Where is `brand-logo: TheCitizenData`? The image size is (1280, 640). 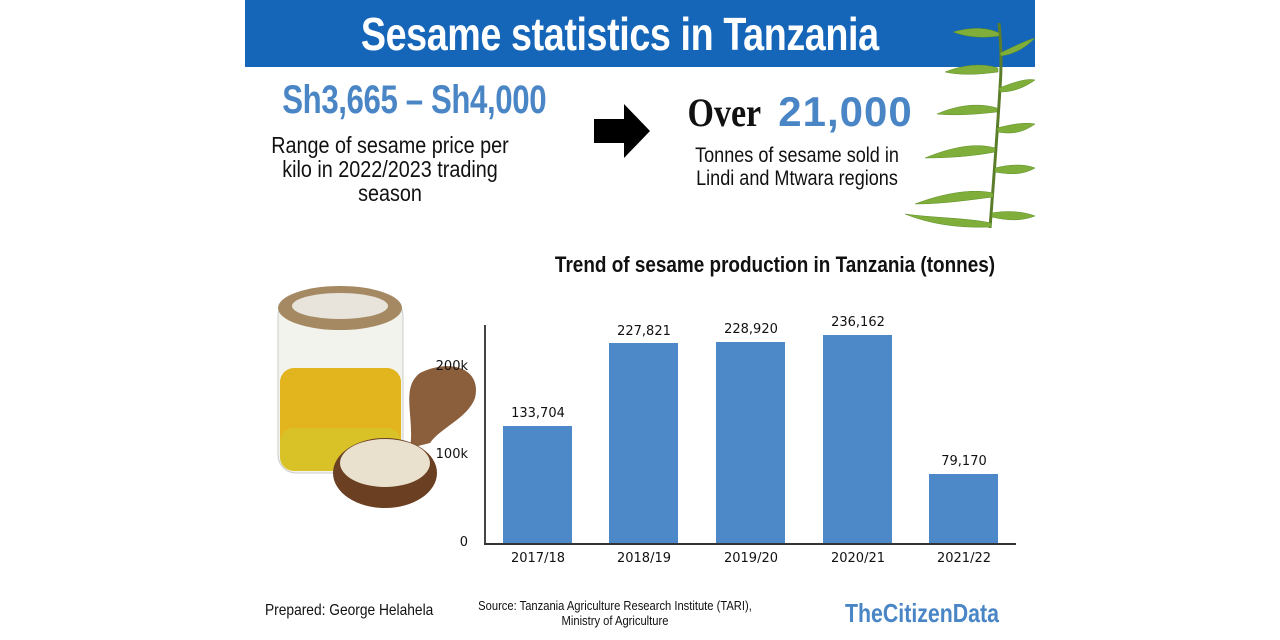
brand-logo: TheCitizenData is located at coordinates (922, 613).